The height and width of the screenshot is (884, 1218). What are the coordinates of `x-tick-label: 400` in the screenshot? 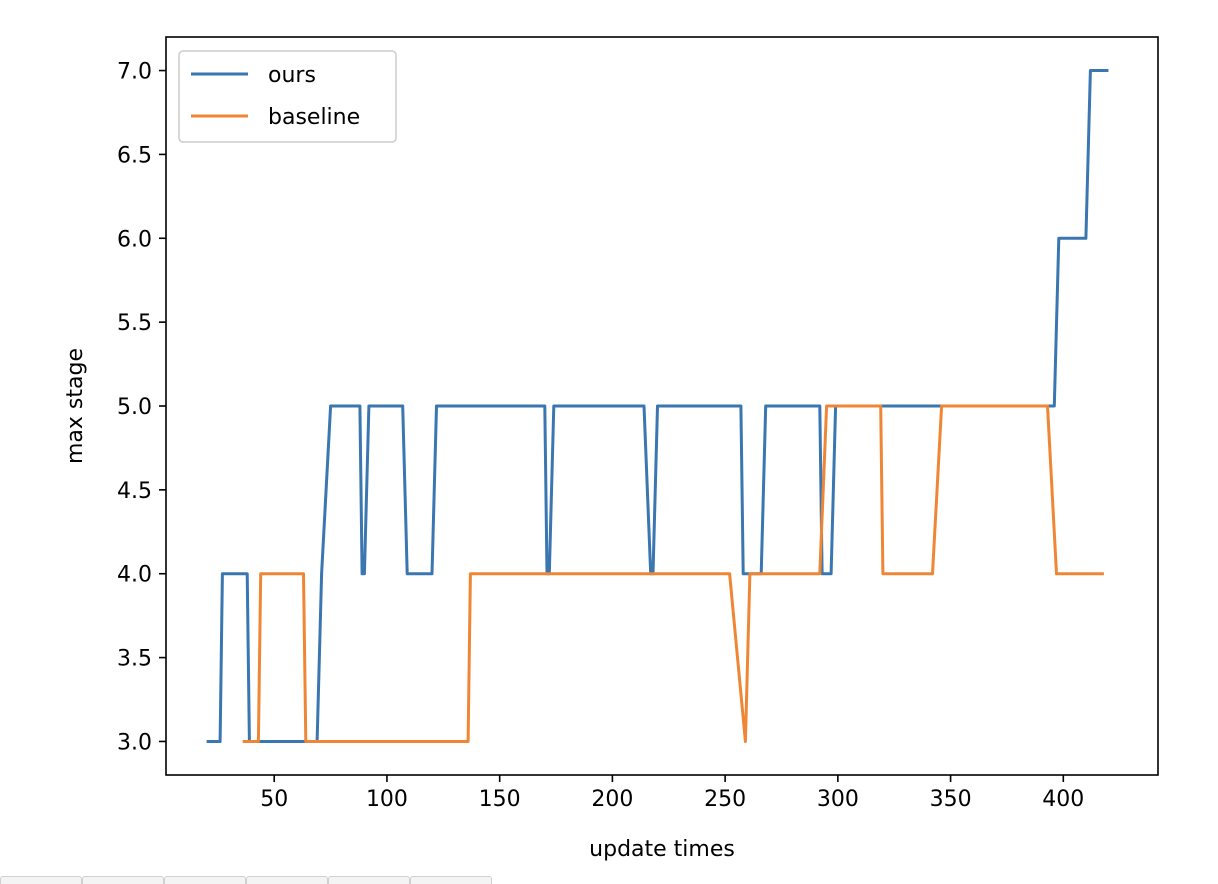 It's located at (1063, 799).